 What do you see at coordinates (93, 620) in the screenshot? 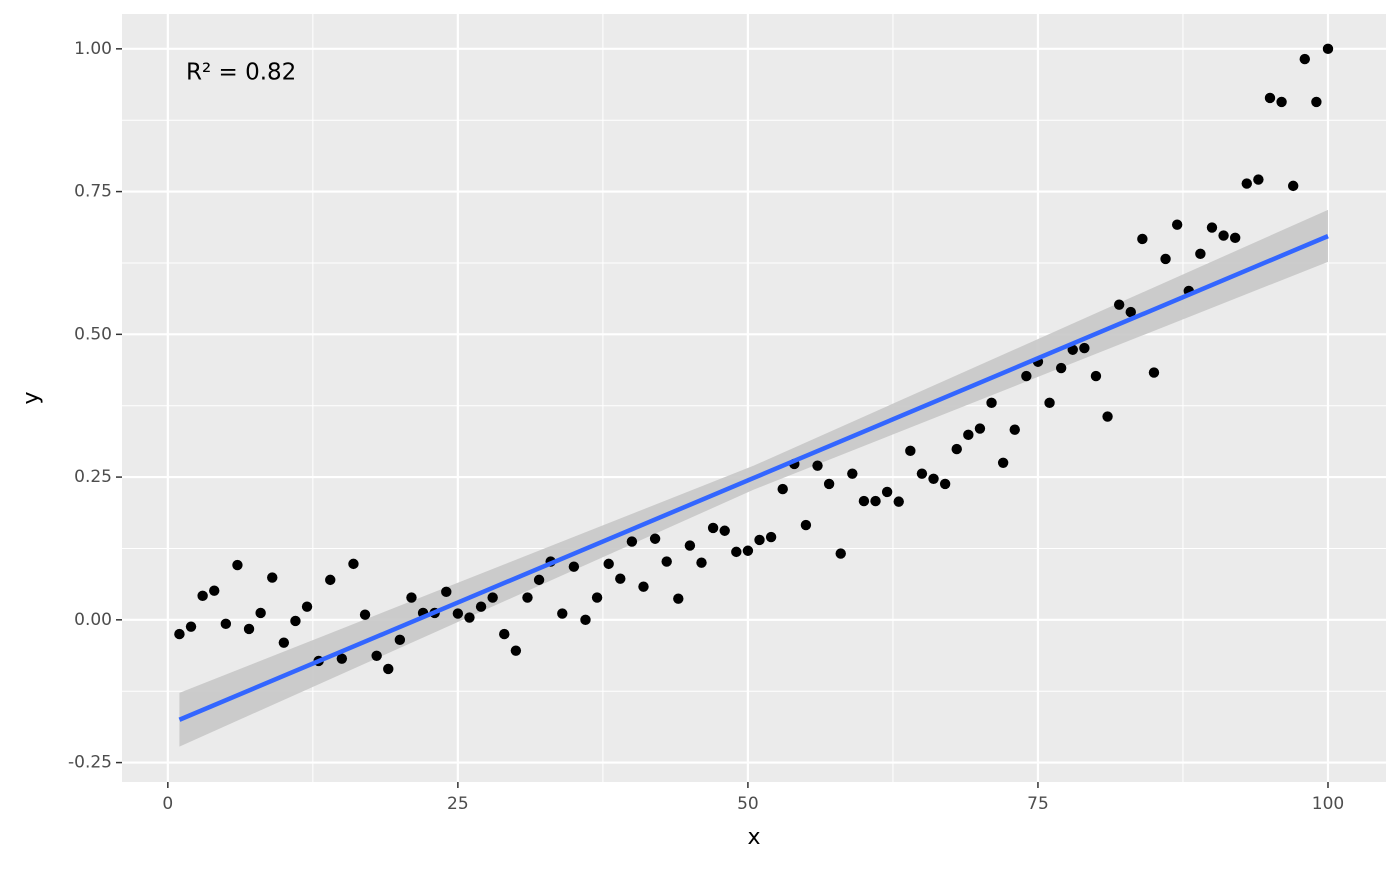
I see `y-tick-label: 0.00` at bounding box center [93, 620].